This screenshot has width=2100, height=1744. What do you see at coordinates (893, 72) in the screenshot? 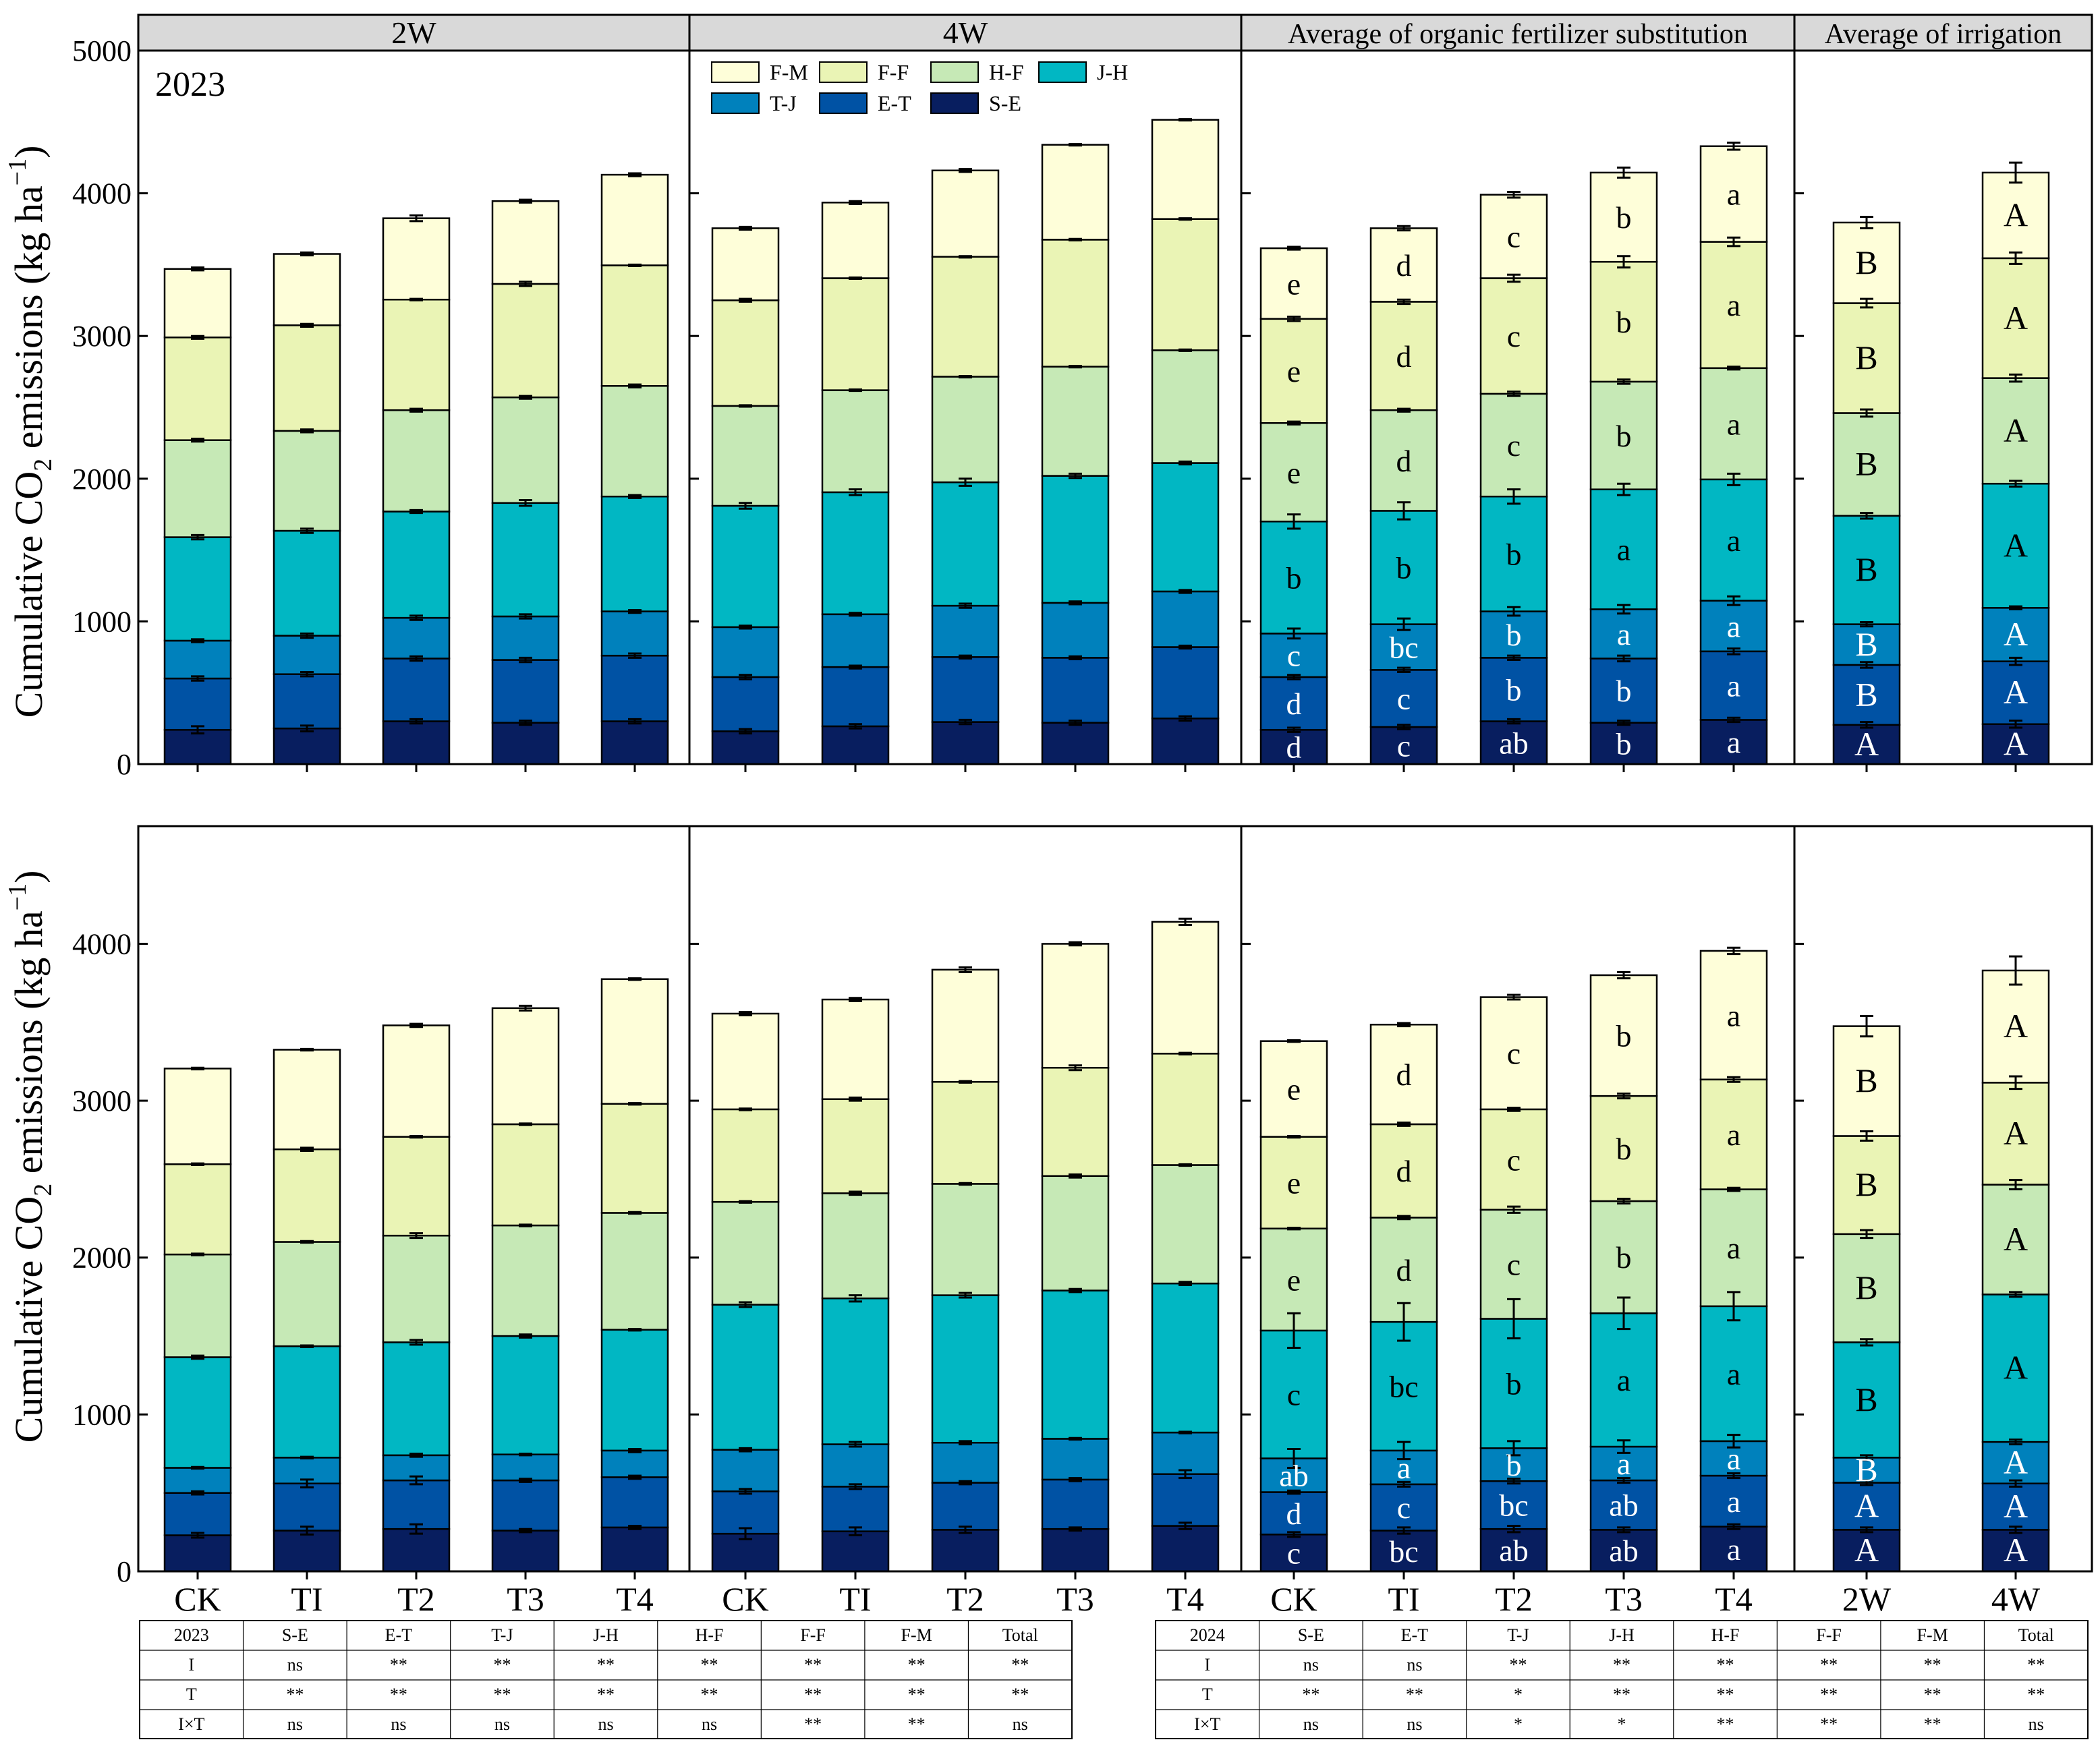
I see `legend-label: F-F` at bounding box center [893, 72].